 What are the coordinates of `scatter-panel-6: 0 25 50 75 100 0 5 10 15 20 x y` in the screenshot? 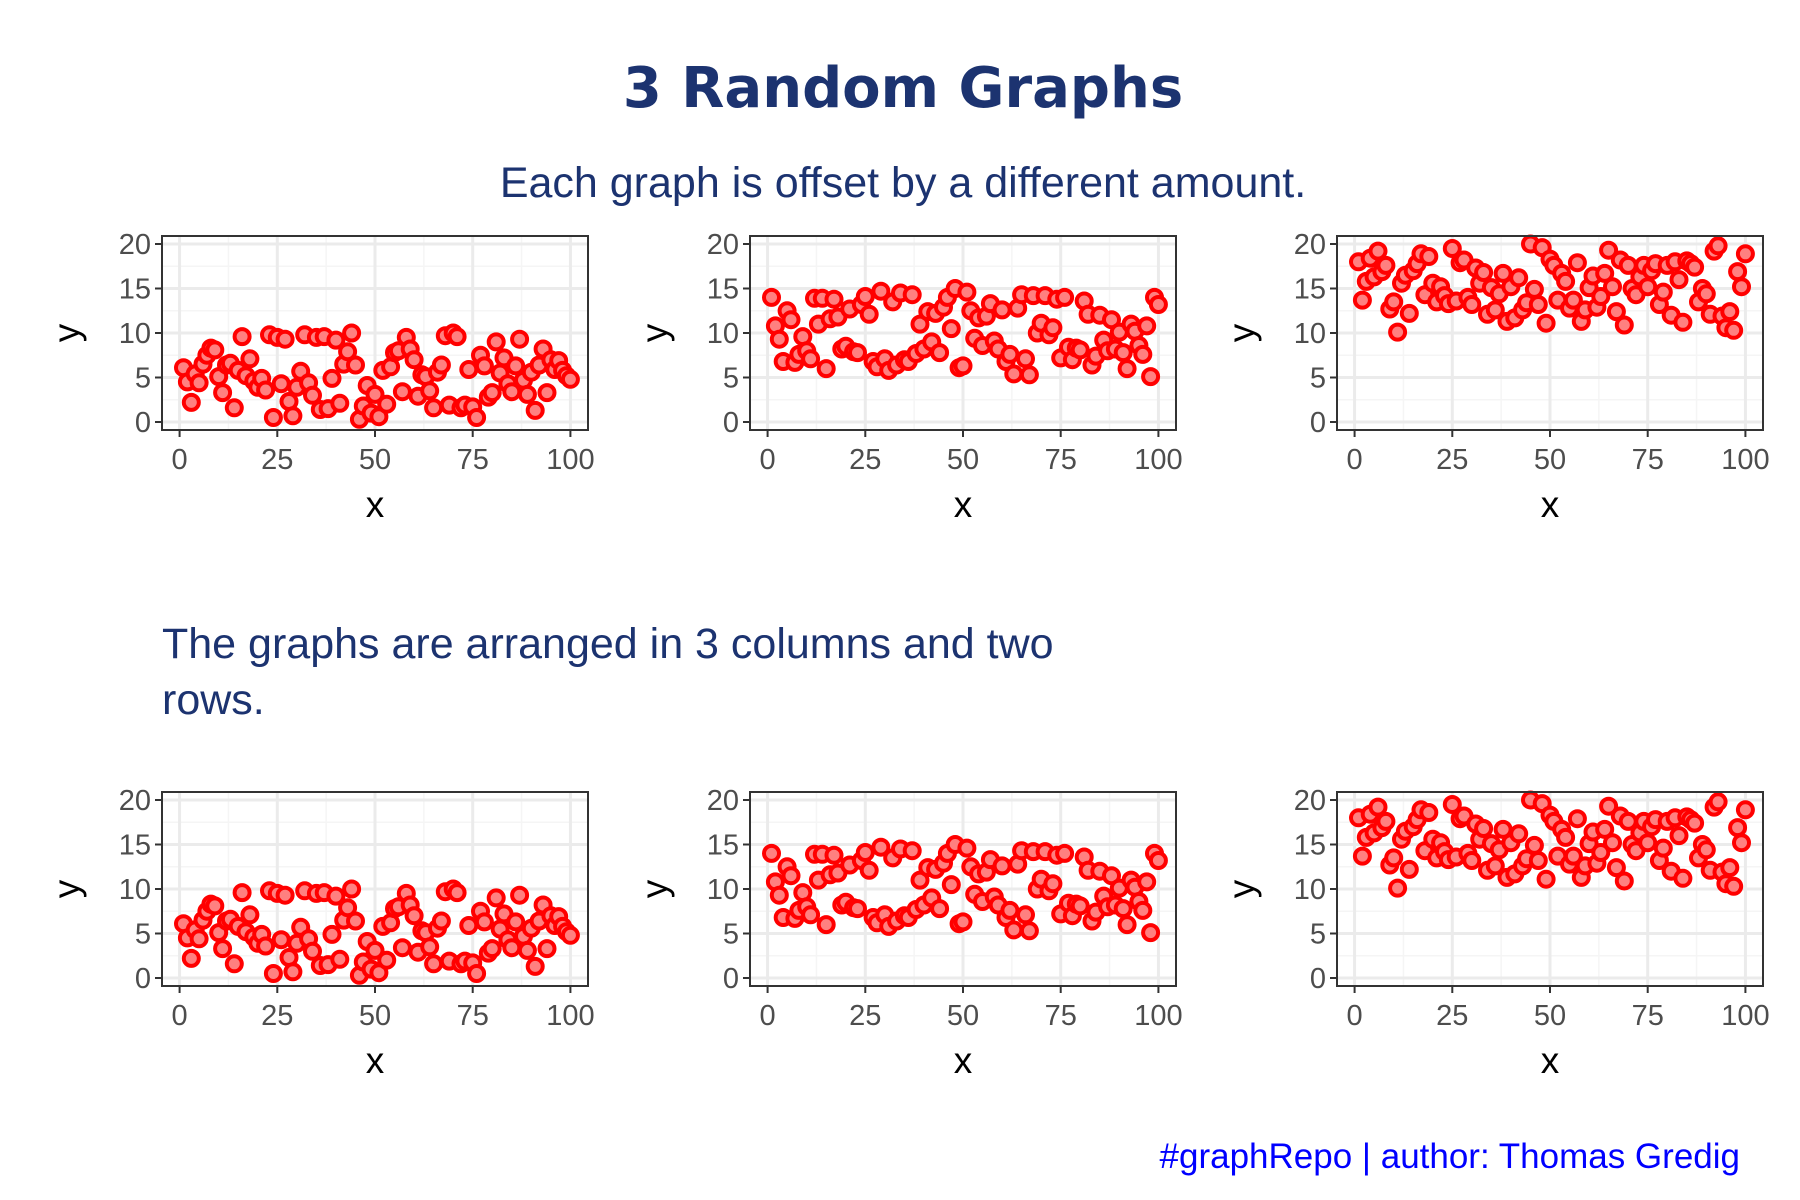 It's located at (1495, 933).